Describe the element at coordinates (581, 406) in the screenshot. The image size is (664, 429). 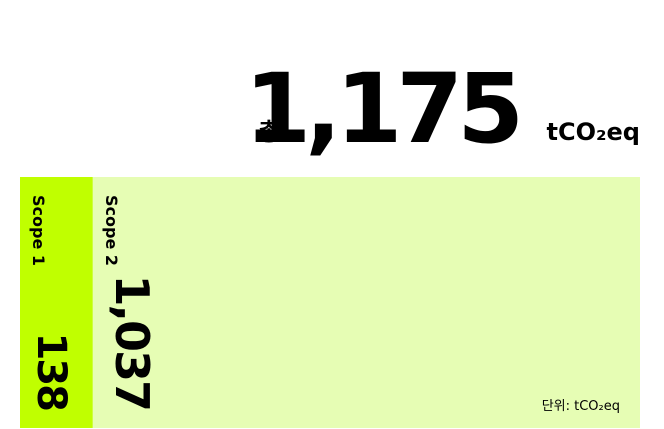
I see `unit-note: 단위: tCO₂eq` at that location.